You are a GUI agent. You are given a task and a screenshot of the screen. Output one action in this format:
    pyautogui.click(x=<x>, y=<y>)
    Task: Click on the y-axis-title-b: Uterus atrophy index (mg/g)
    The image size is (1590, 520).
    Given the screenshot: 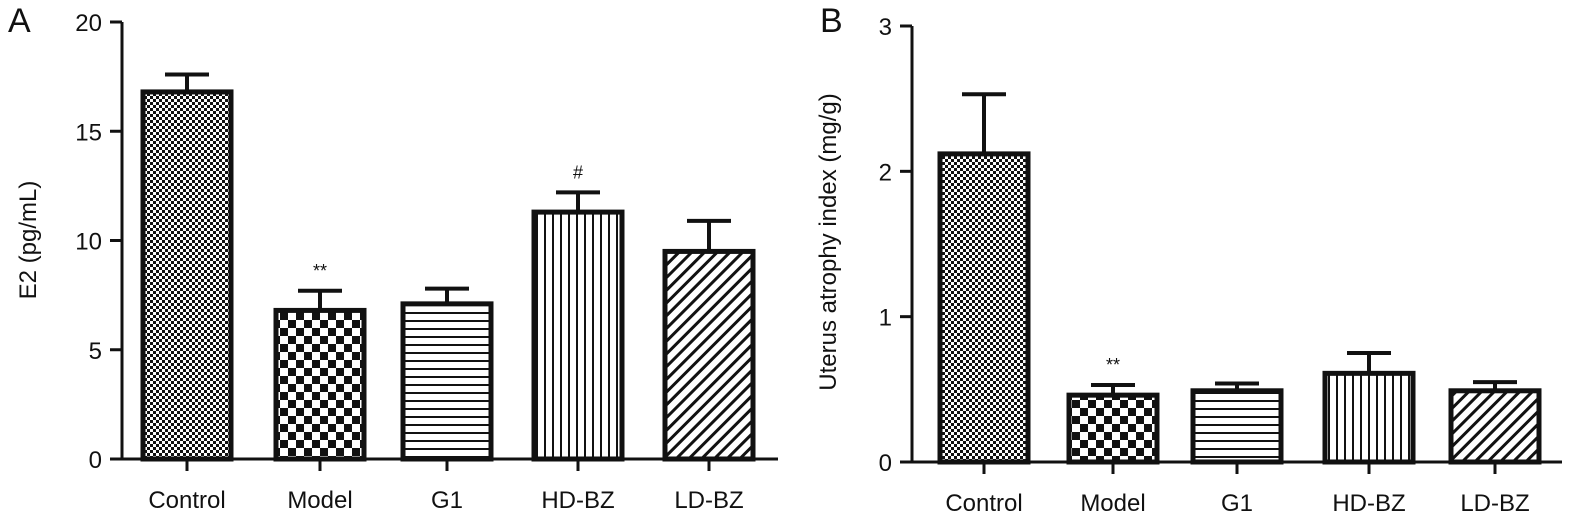 What is the action you would take?
    pyautogui.click(x=828, y=241)
    